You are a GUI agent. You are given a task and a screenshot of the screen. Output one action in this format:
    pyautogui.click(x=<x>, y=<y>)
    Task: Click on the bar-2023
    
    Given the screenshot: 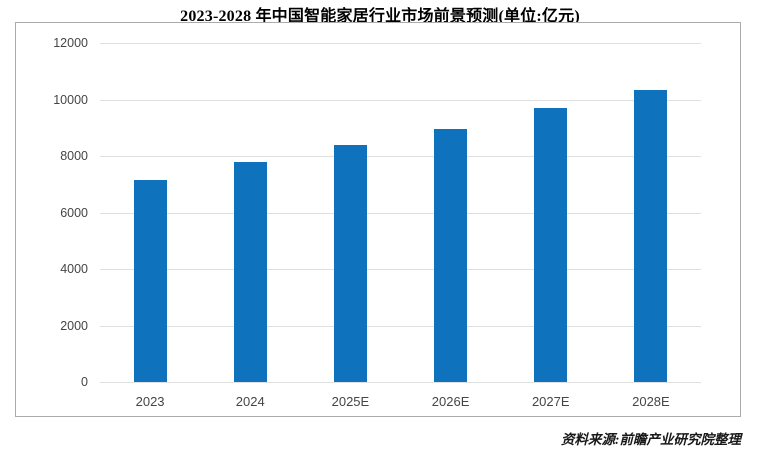 What is the action you would take?
    pyautogui.click(x=150, y=281)
    